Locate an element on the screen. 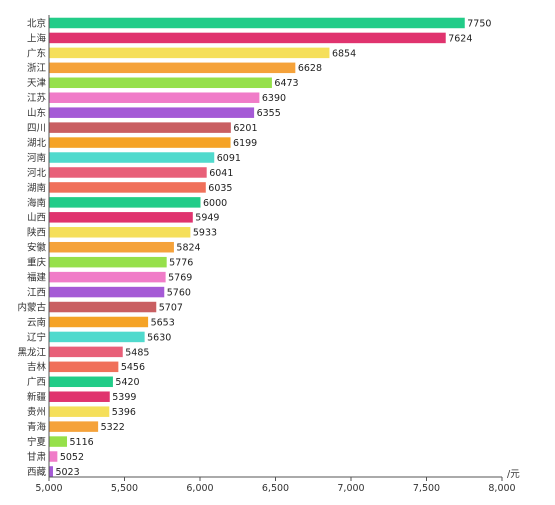  category-label: 广东 is located at coordinates (36, 53).